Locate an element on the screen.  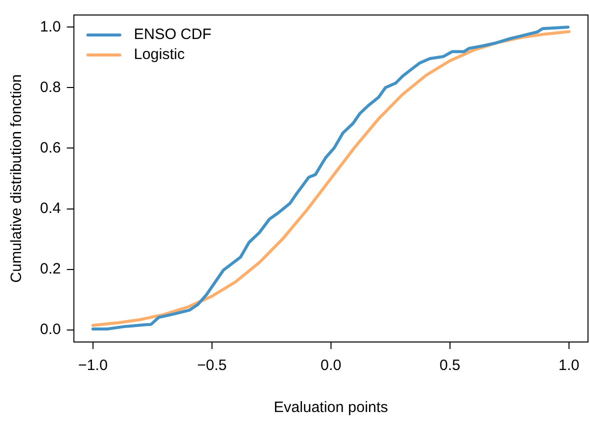
y-tick-label: 1.0 is located at coordinates (50, 27).